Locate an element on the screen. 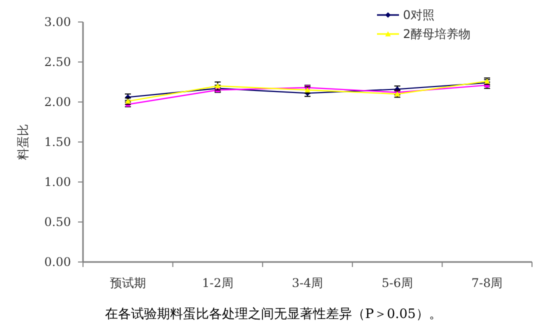 The width and height of the screenshot is (547, 330). x-tick-label: 5-6周 is located at coordinates (397, 283).